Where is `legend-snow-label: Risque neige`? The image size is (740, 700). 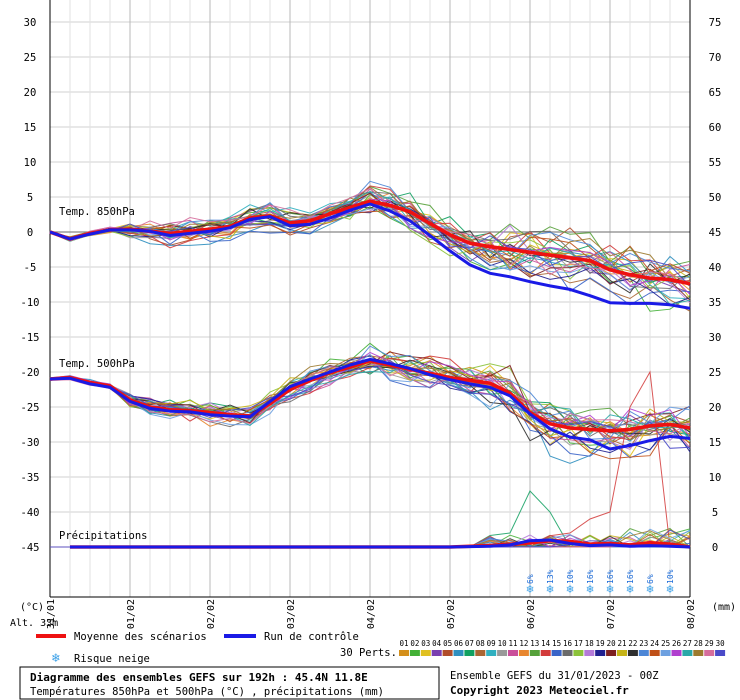 legend-snow-label: Risque neige is located at coordinates (112, 659).